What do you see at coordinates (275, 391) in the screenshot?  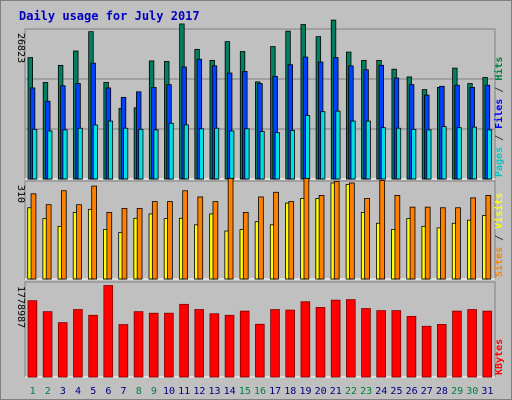 I see `x-tick-label: 17` at bounding box center [275, 391].